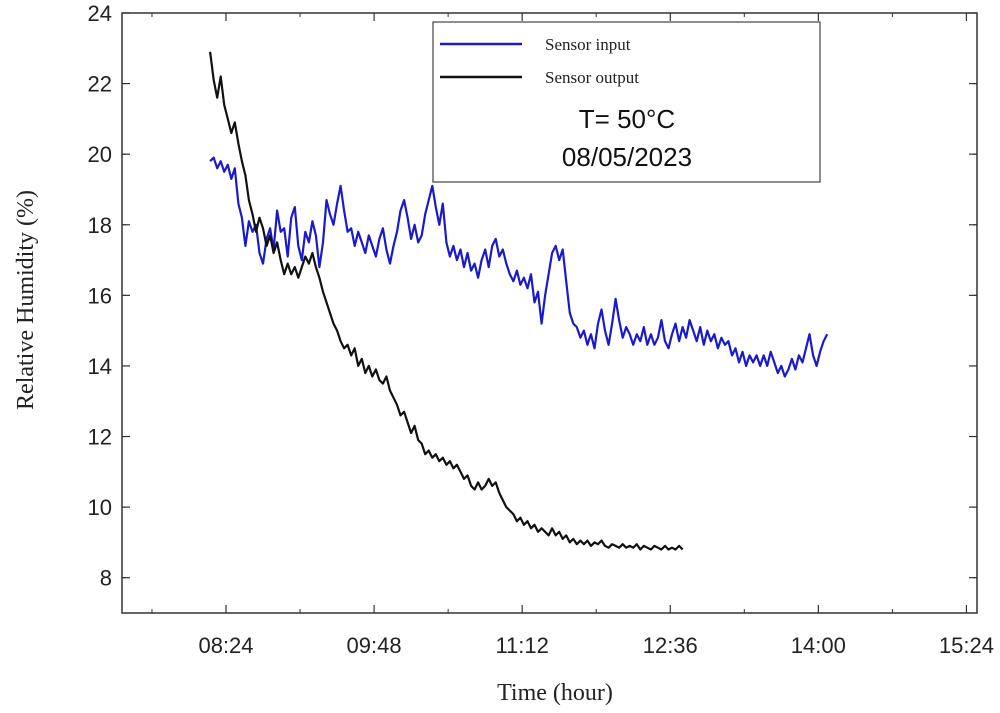  What do you see at coordinates (627, 157) in the screenshot?
I see `annotation-date: 08/05/2023` at bounding box center [627, 157].